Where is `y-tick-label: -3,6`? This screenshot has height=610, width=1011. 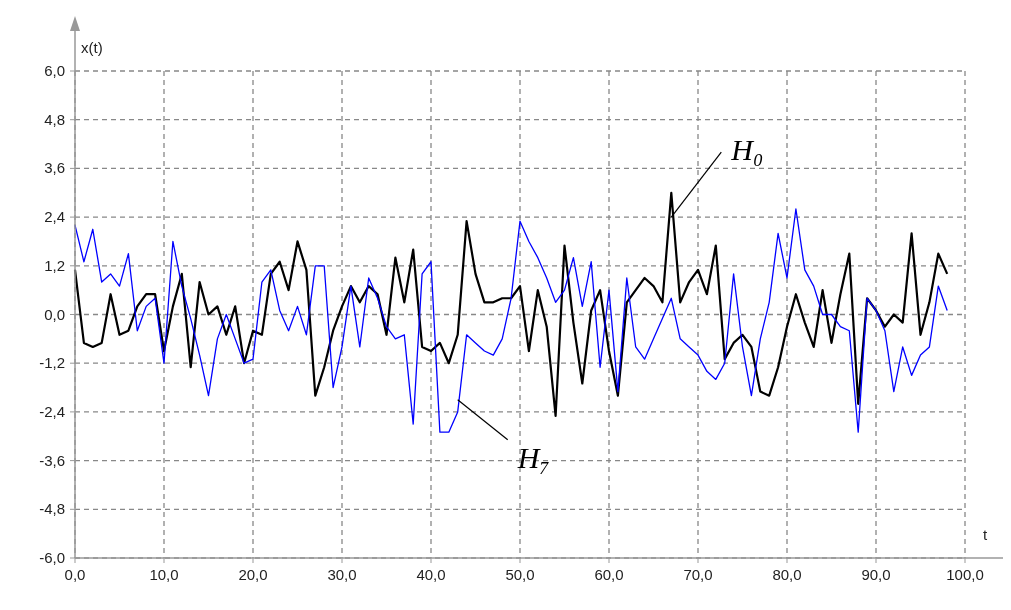
y-tick-label: -3,6 is located at coordinates (52, 460).